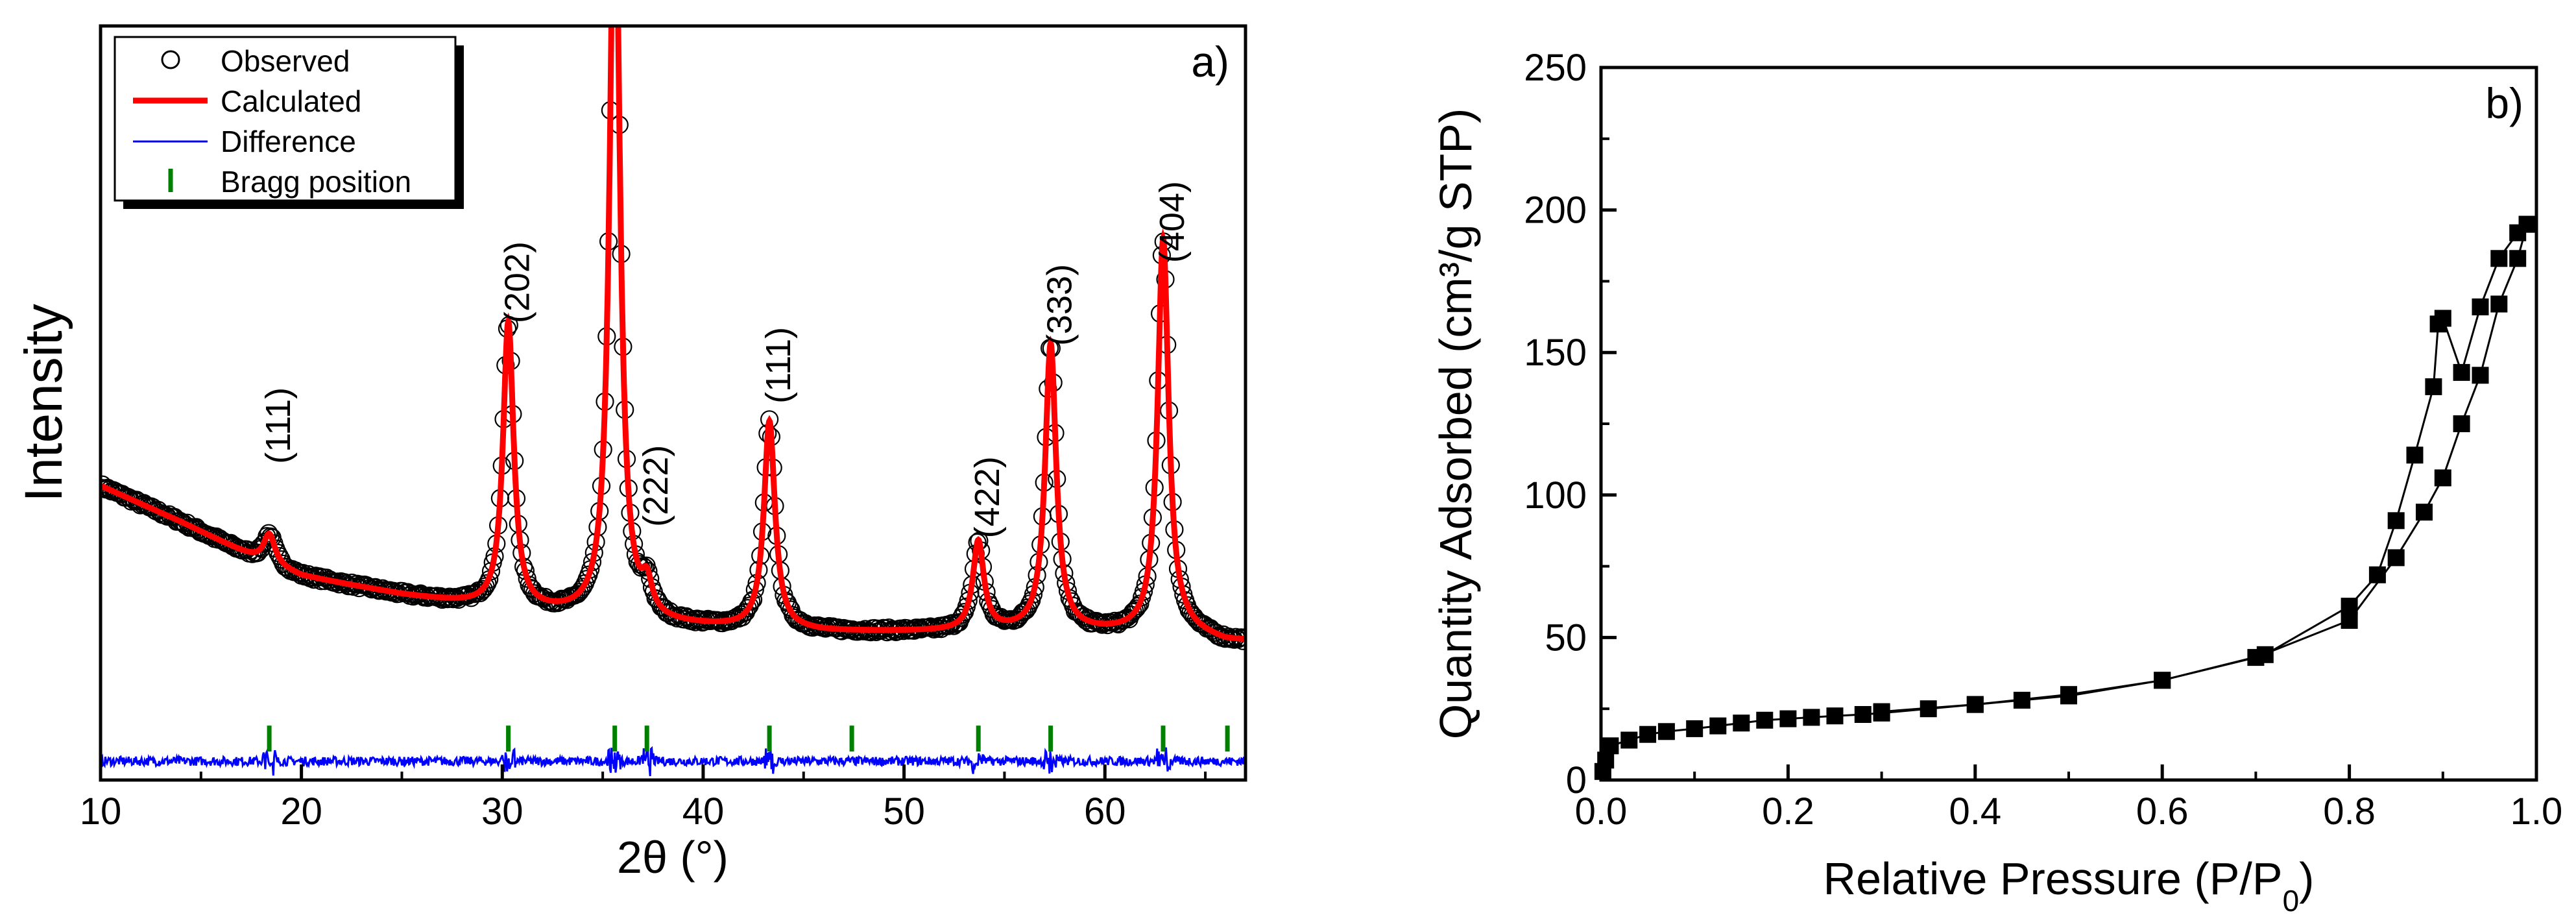 The width and height of the screenshot is (2576, 915). I want to click on bragg-position-marks, so click(748, 739).